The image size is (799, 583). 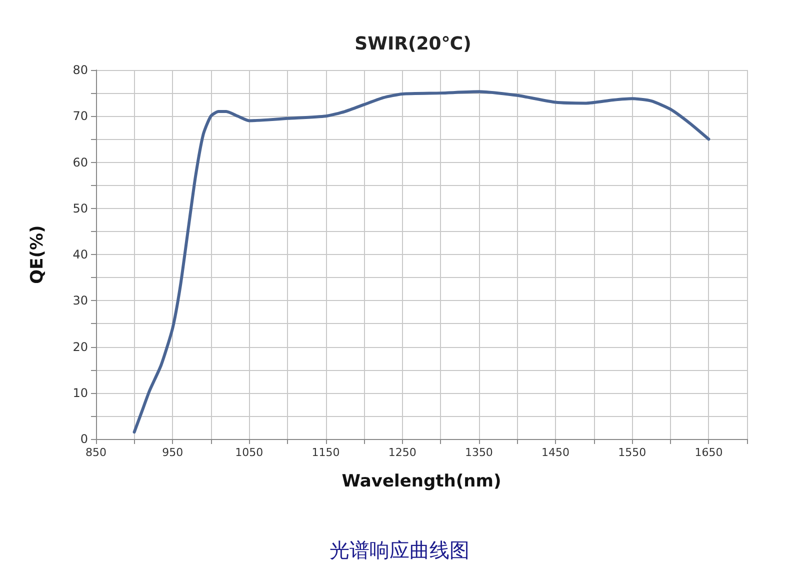 I want to click on x-tick-label: 850, so click(x=96, y=452).